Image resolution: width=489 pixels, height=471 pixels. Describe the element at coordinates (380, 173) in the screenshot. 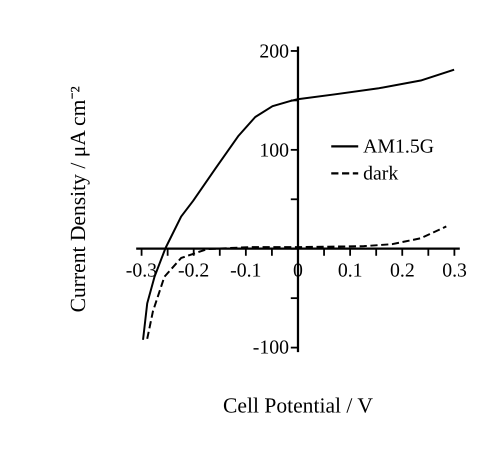

I see `legend-label: dark` at that location.